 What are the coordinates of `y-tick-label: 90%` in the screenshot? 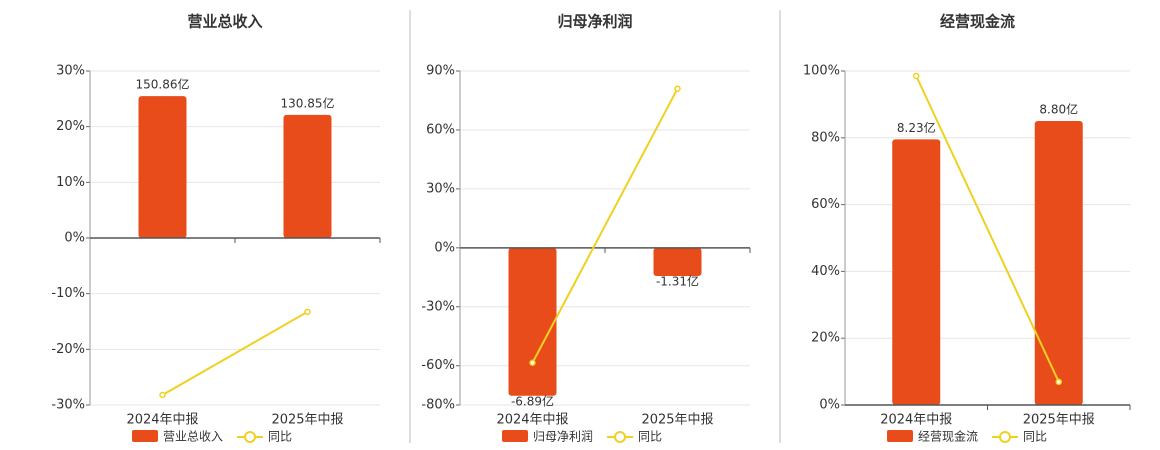 It's located at (440, 71).